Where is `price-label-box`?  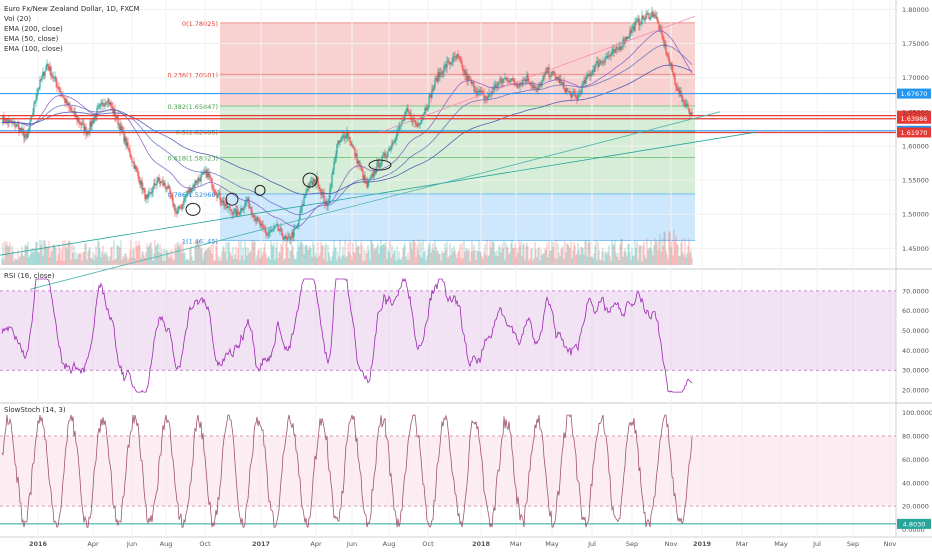
price-label-box is located at coordinates (914, 93).